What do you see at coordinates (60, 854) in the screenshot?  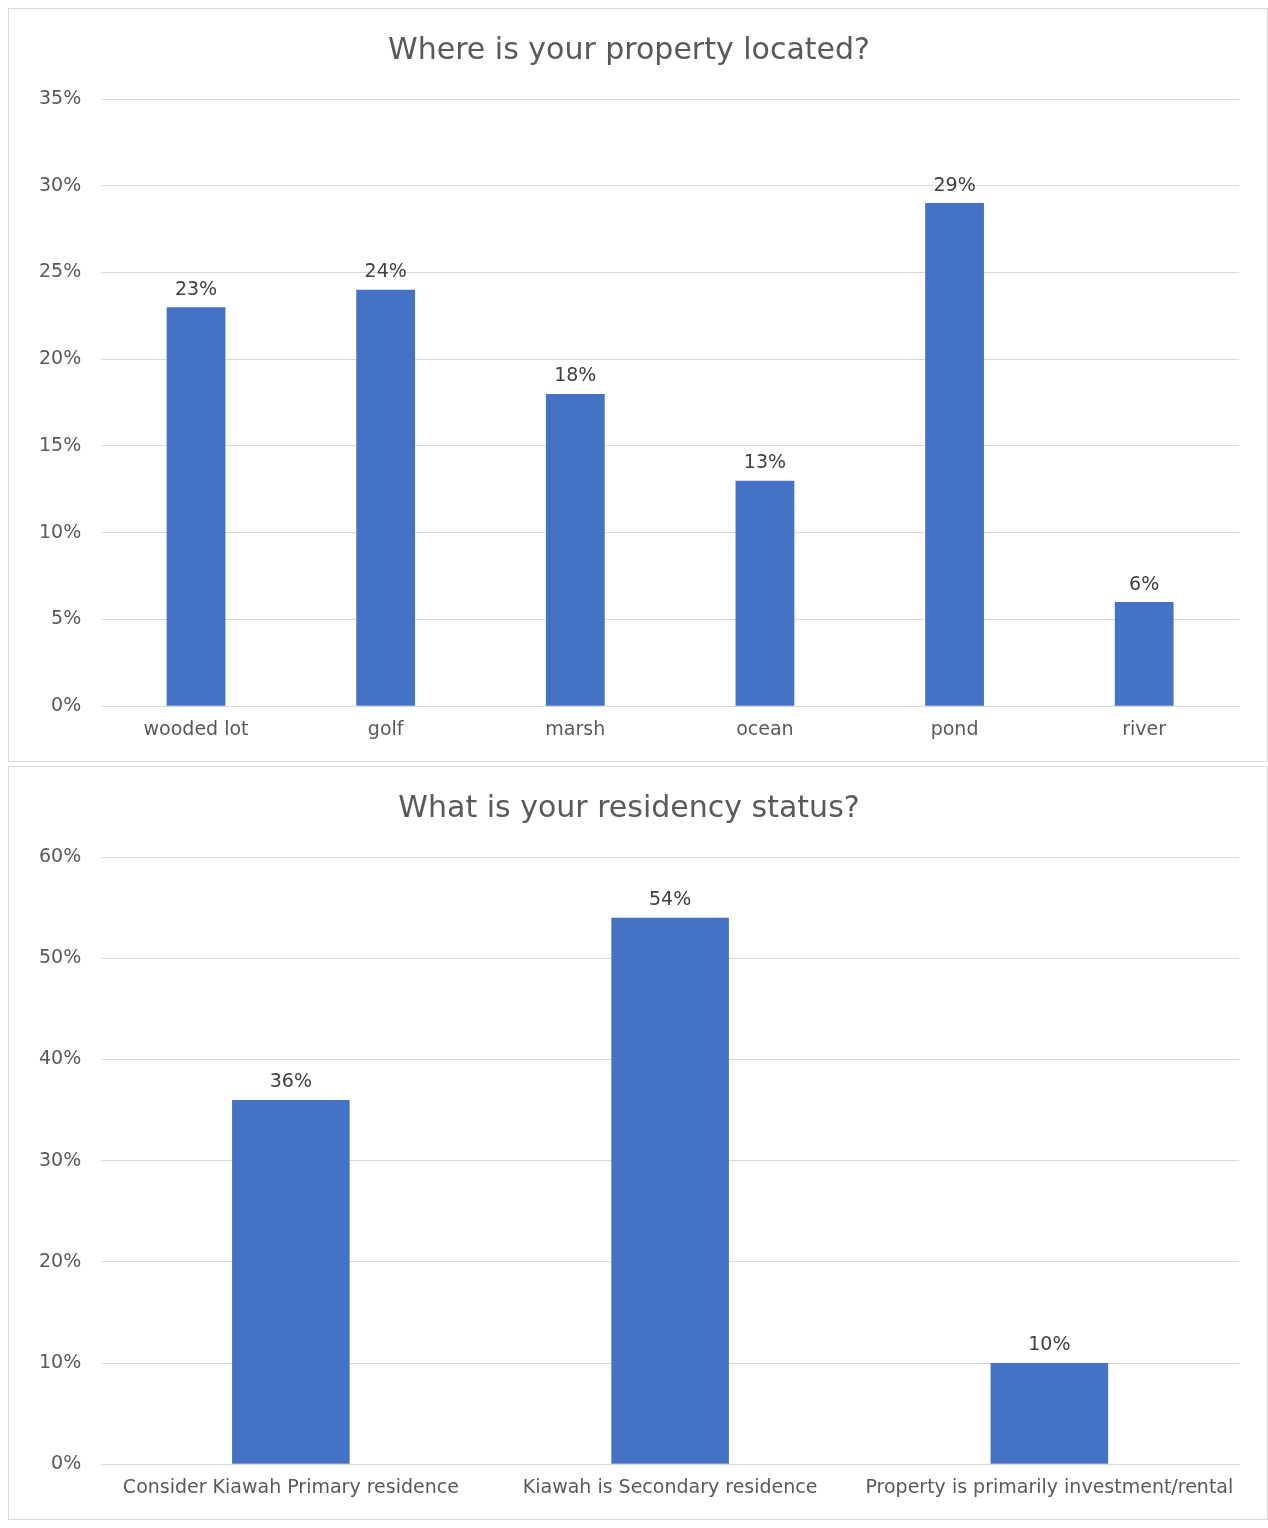 I see `y-tick-label: 60%` at bounding box center [60, 854].